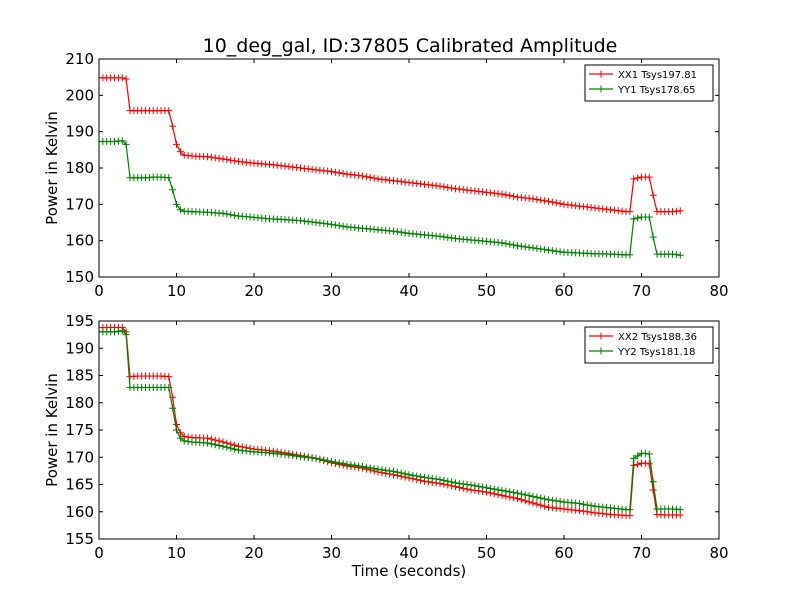  What do you see at coordinates (408, 553) in the screenshot?
I see `x-tick-label: 40` at bounding box center [408, 553].